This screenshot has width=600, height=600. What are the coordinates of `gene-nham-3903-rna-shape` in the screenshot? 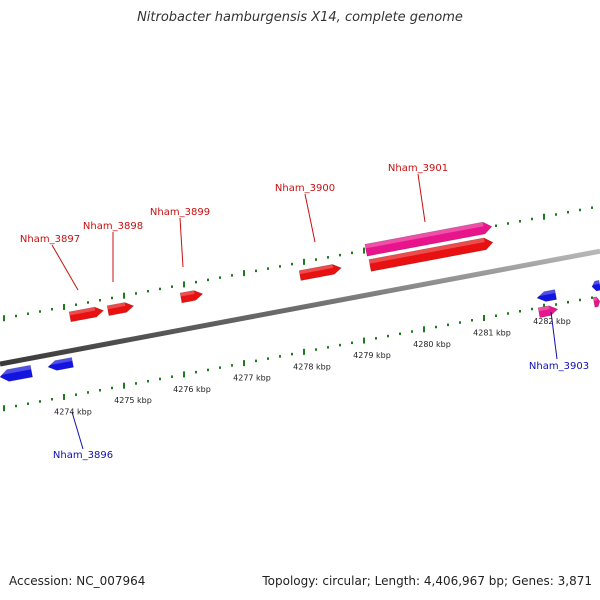 It's located at (548, 311).